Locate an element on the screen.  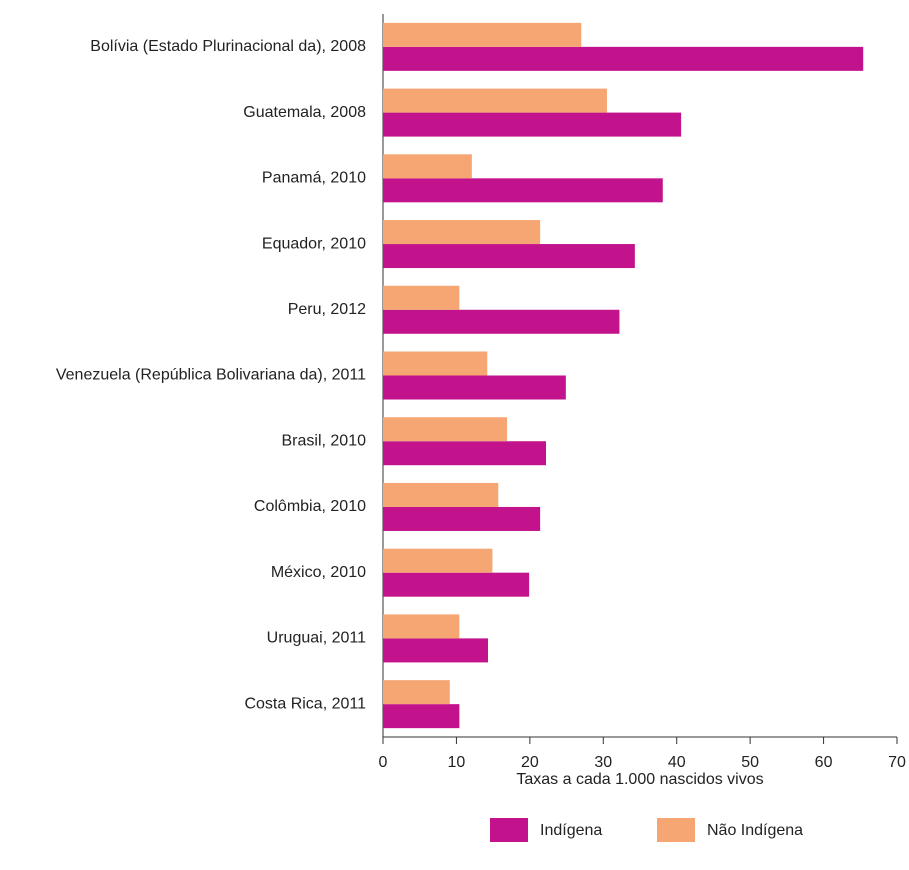
legend-label: Indígena is located at coordinates (571, 830).